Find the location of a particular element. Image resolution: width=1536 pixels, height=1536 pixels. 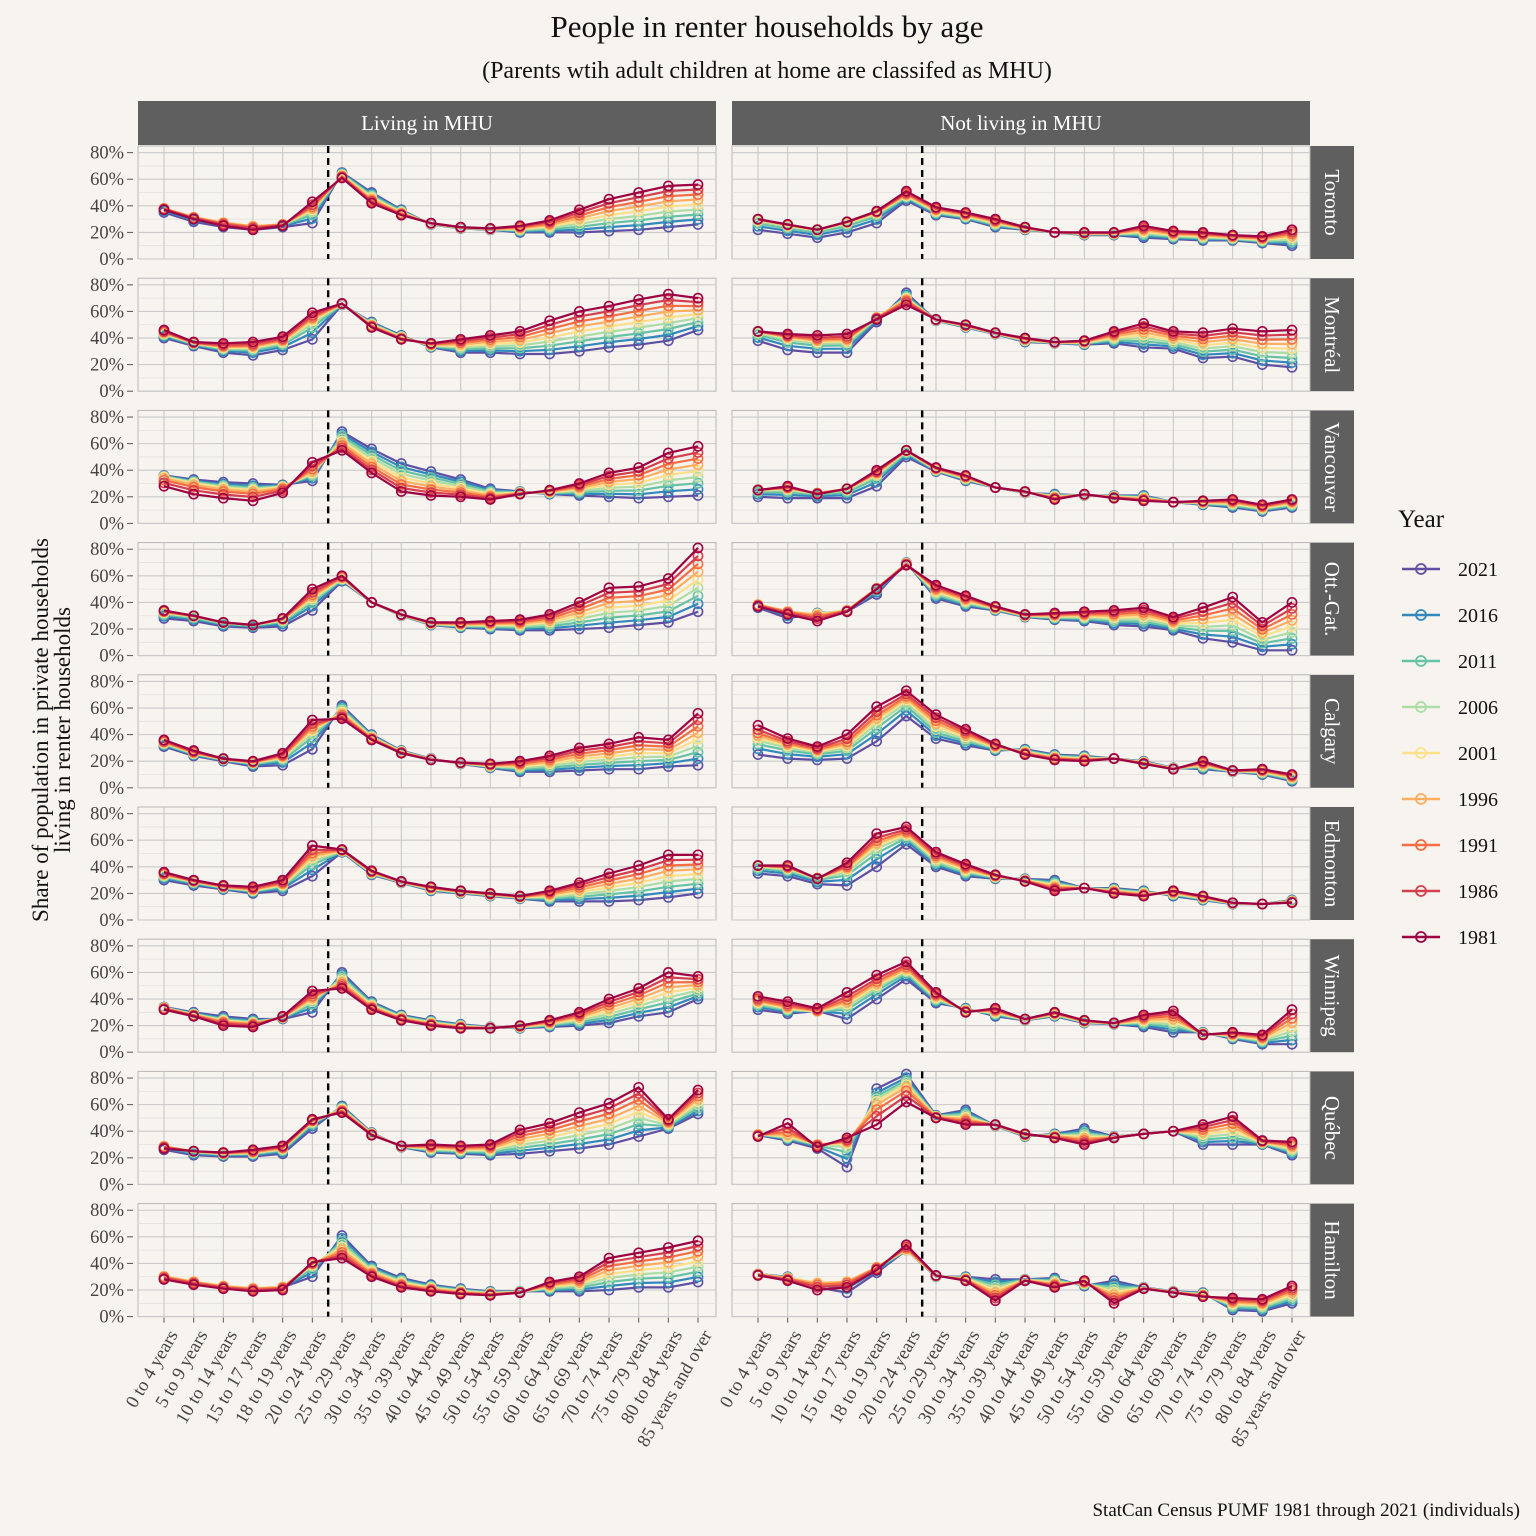

row-strip-label: Ott.-Gat. is located at coordinates (1332, 599).